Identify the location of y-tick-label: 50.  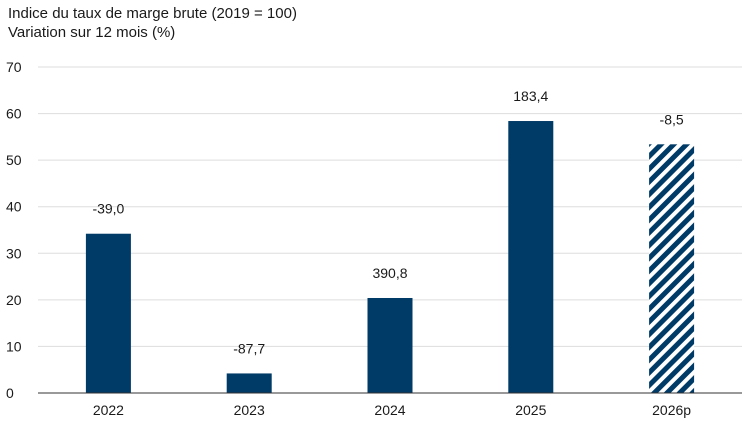
(14, 160).